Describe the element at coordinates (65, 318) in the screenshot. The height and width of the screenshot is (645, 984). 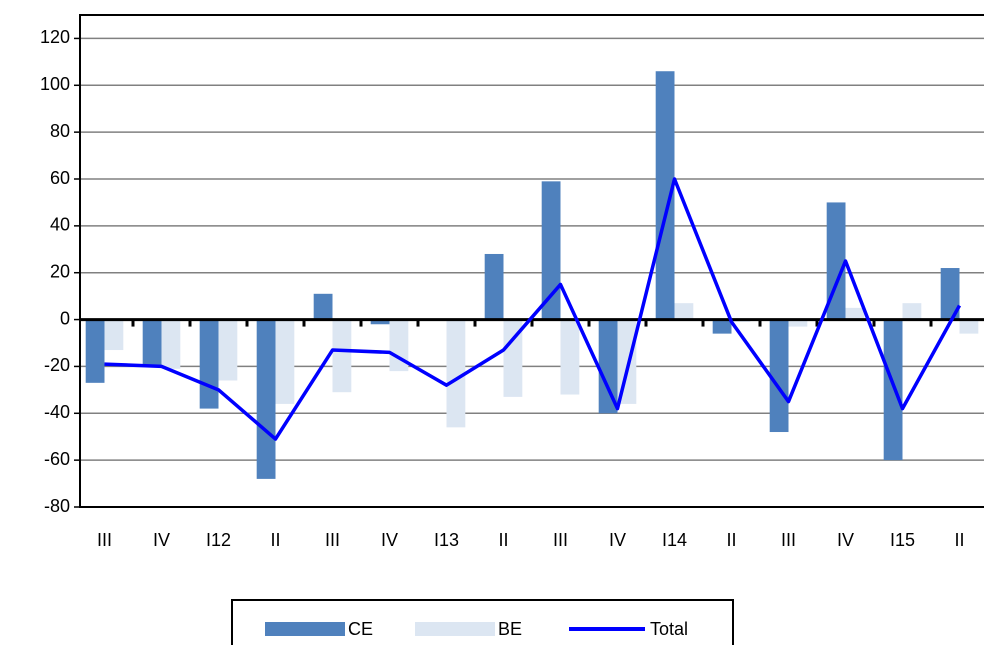
I see `y-tick-label: 0` at that location.